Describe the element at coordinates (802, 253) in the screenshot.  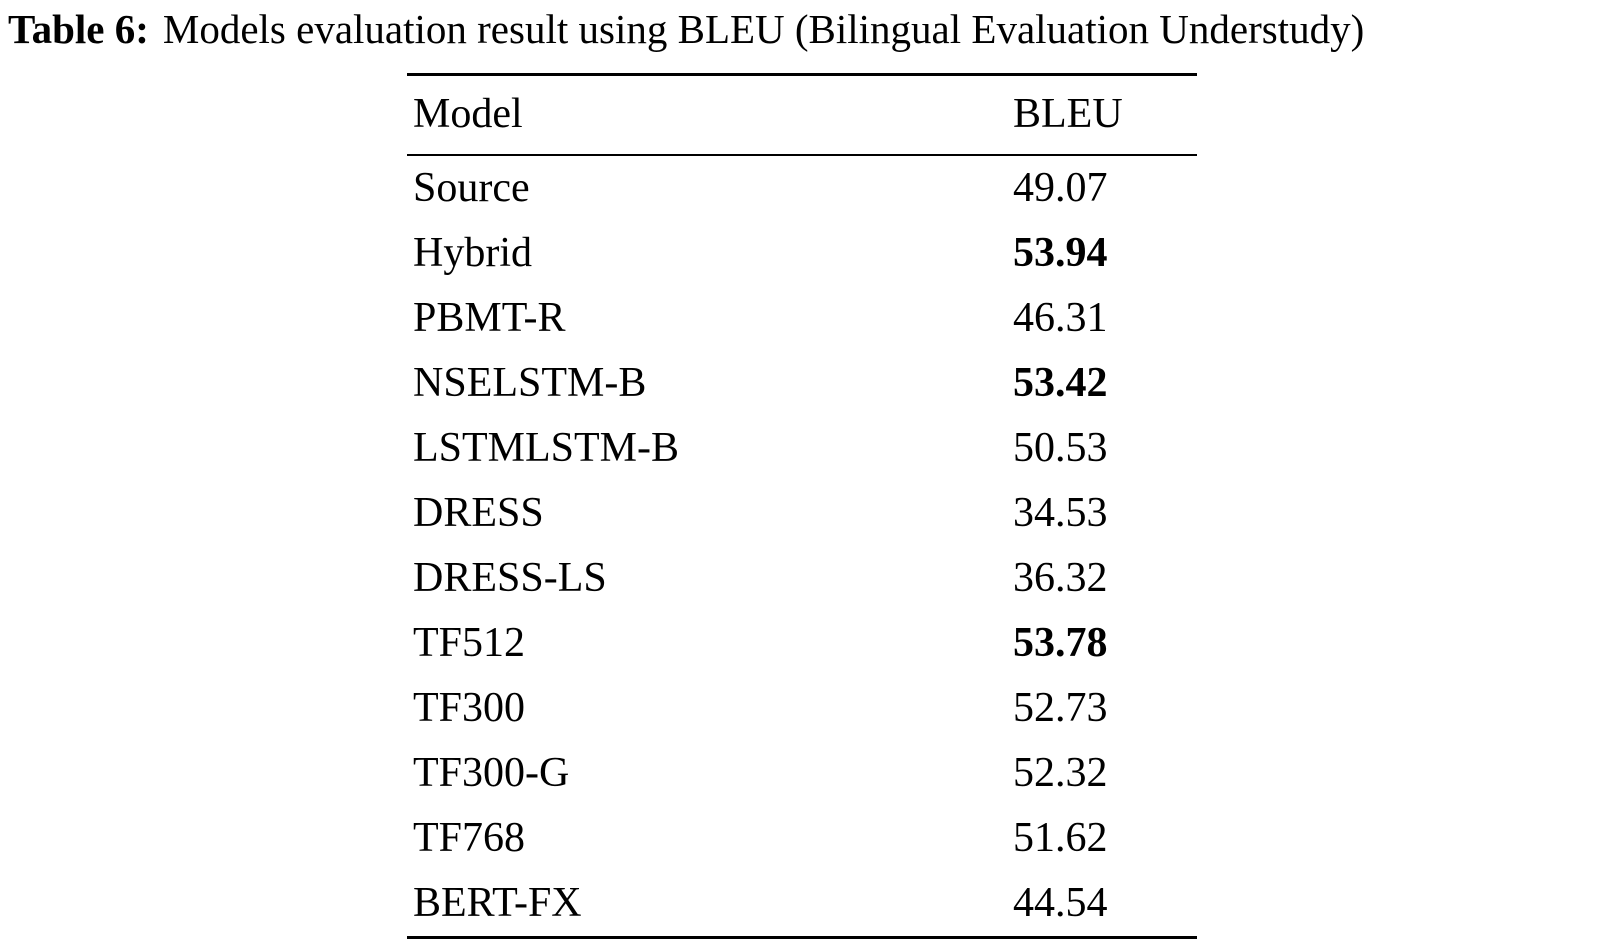
I see `table-row: Hybrid 53.94` at that location.